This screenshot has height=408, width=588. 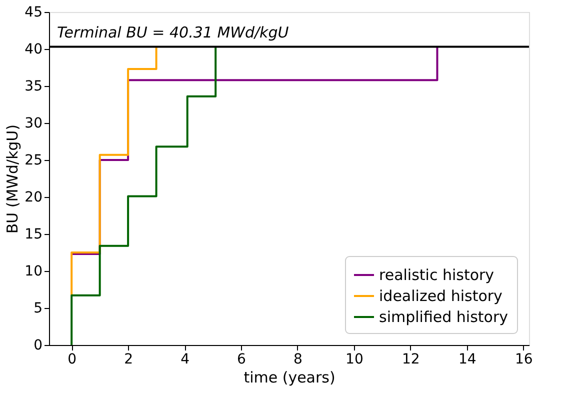 What do you see at coordinates (13, 179) in the screenshot?
I see `y-axis-title: BU (MWd/kgU)` at bounding box center [13, 179].